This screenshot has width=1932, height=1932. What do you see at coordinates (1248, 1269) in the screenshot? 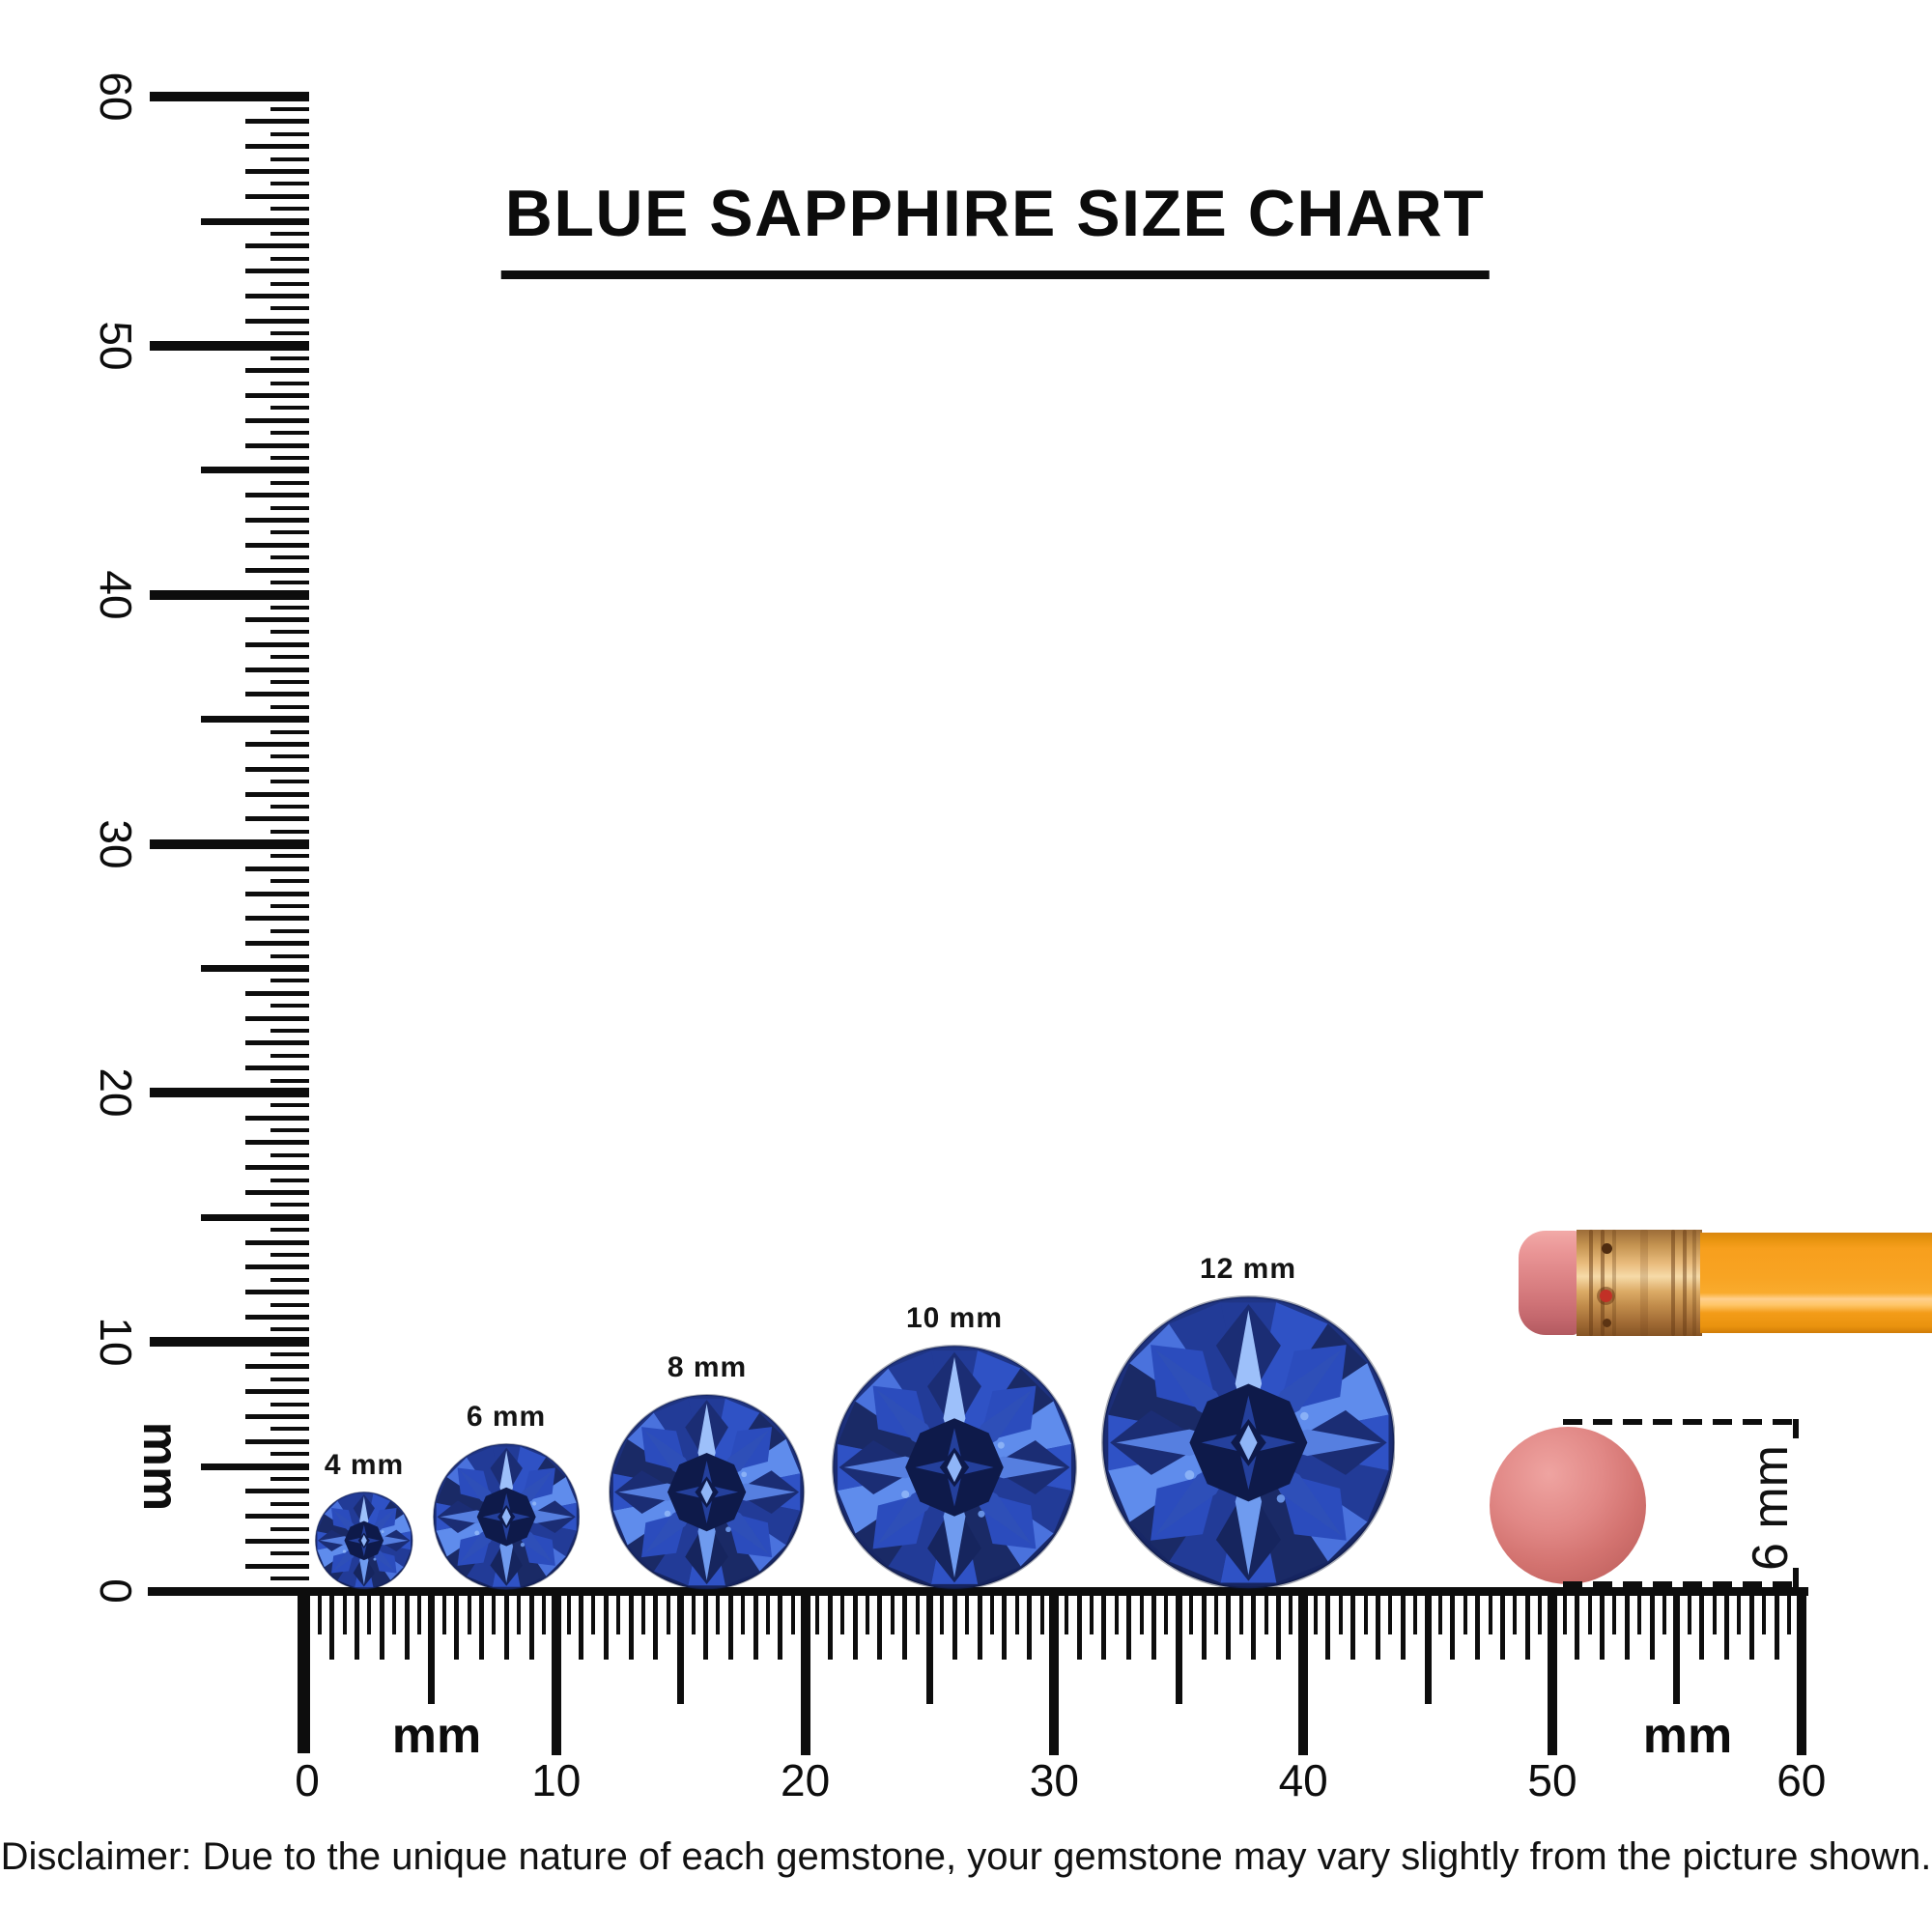
I see `gem-label-12mm: 12 mm` at bounding box center [1248, 1269].